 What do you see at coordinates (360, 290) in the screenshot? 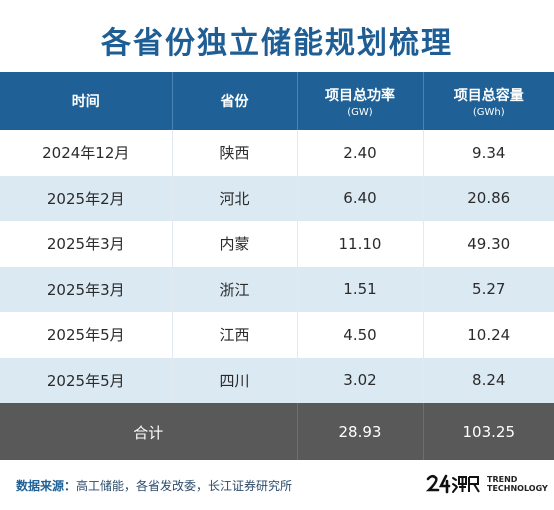
I see `cell-power: 1.51` at bounding box center [360, 290].